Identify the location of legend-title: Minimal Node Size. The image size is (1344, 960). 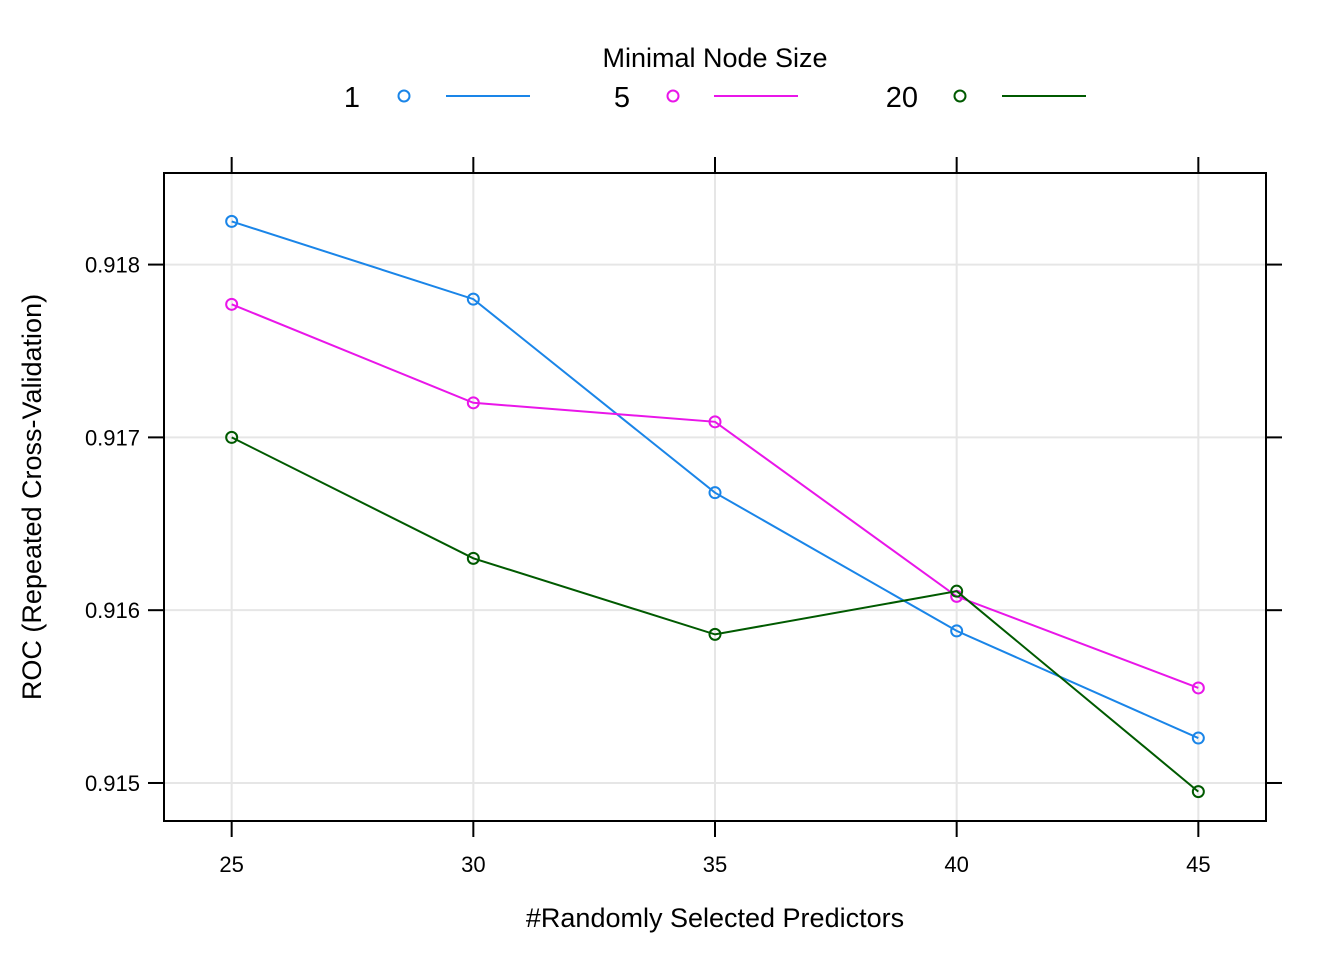
(714, 58).